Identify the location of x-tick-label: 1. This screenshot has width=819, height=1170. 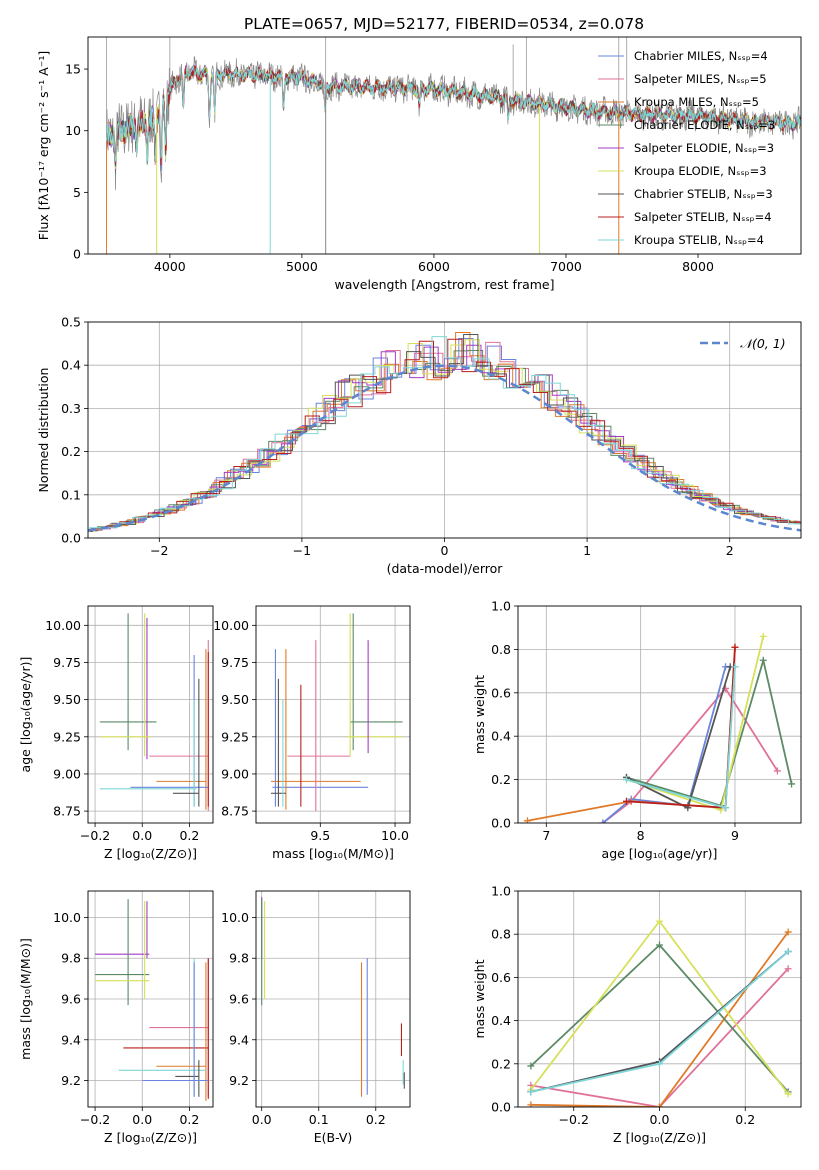
(587, 550).